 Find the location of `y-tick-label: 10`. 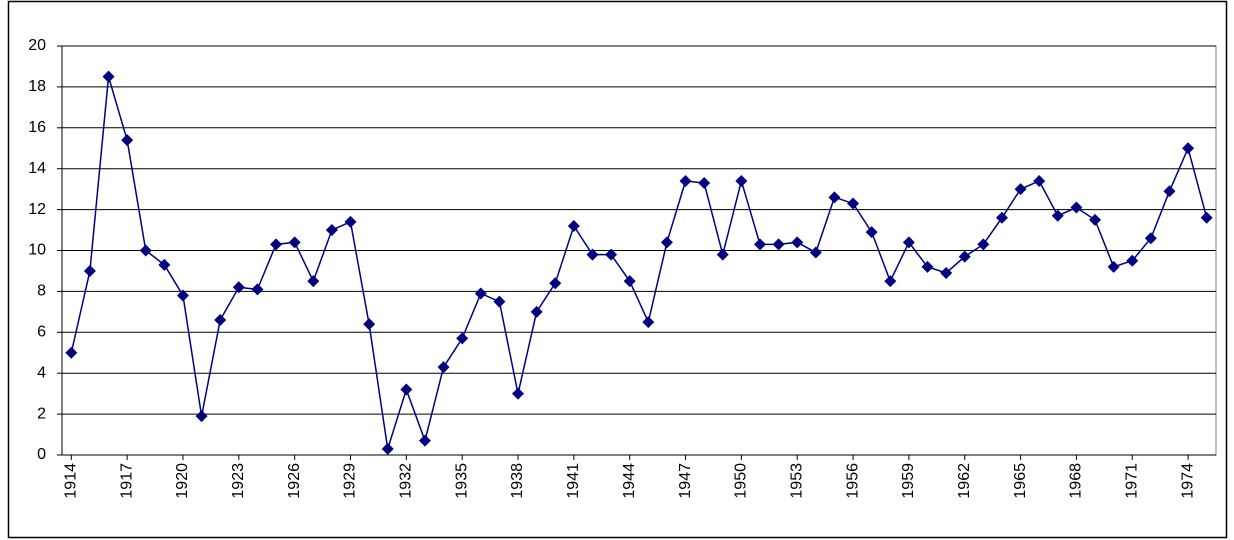

y-tick-label: 10 is located at coordinates (37, 250).